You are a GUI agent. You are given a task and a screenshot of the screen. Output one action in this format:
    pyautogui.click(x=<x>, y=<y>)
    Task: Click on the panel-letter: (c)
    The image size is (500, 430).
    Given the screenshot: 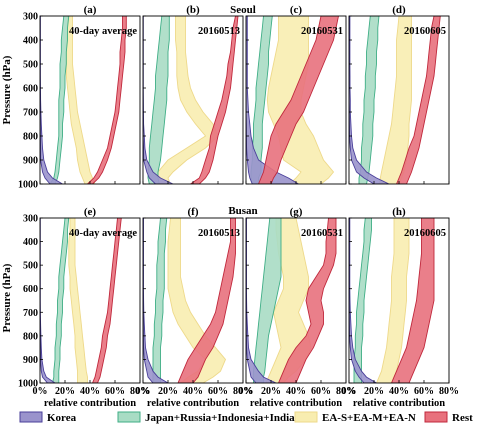 What is the action you would take?
    pyautogui.click(x=296, y=10)
    